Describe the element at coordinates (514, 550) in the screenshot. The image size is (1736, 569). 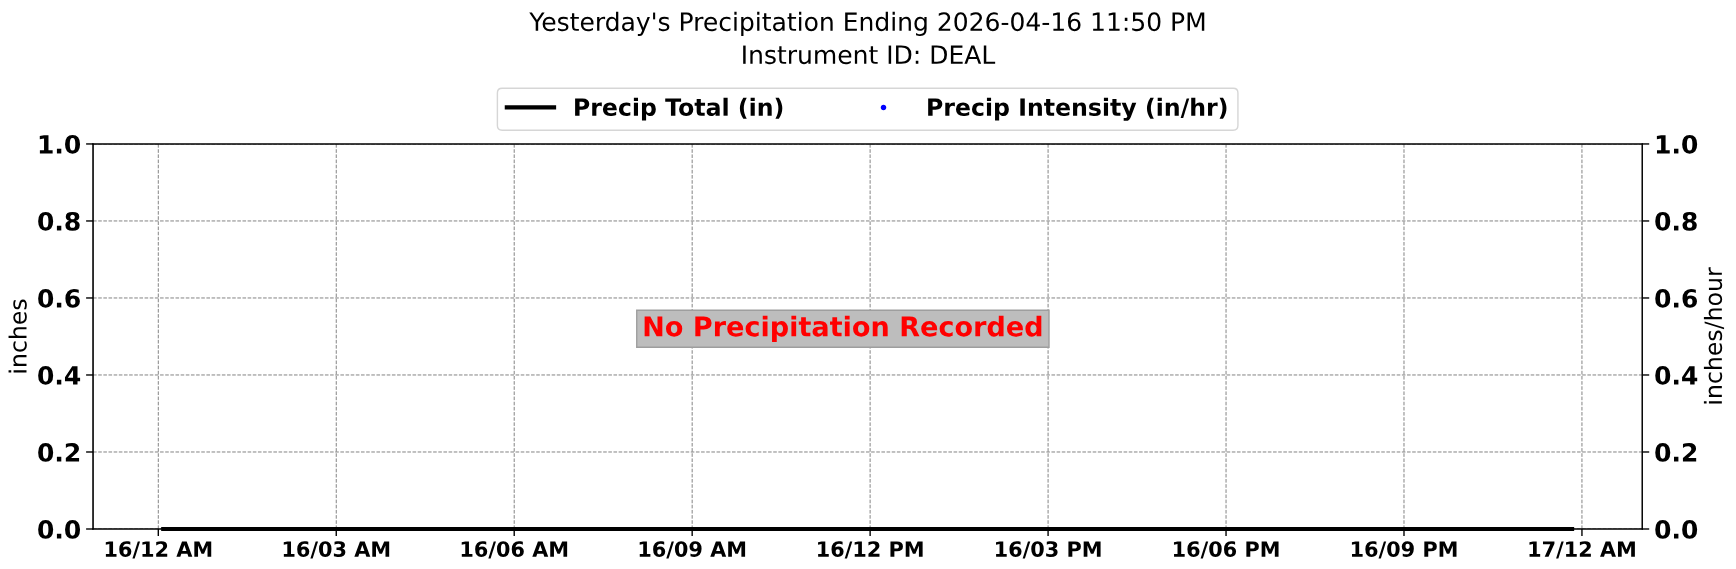
I see `x-tick-label: 16/06 AM` at that location.